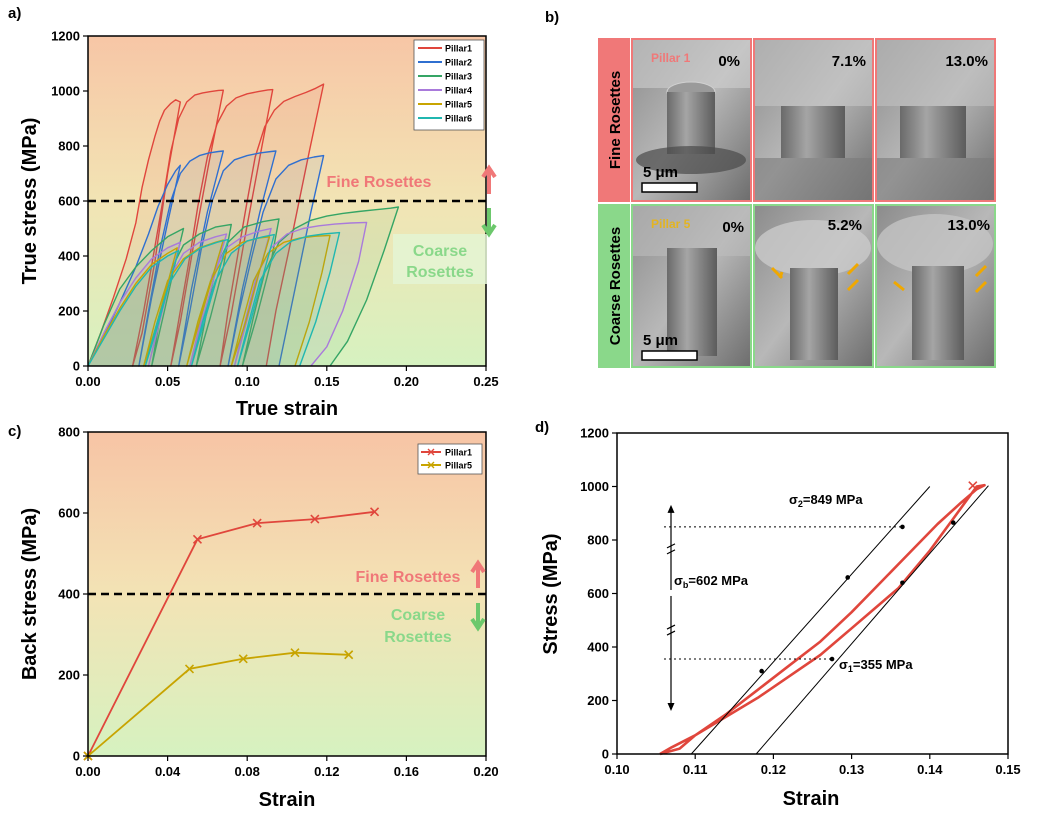  I want to click on 0-xtick-label: 0.05, so click(167, 381).